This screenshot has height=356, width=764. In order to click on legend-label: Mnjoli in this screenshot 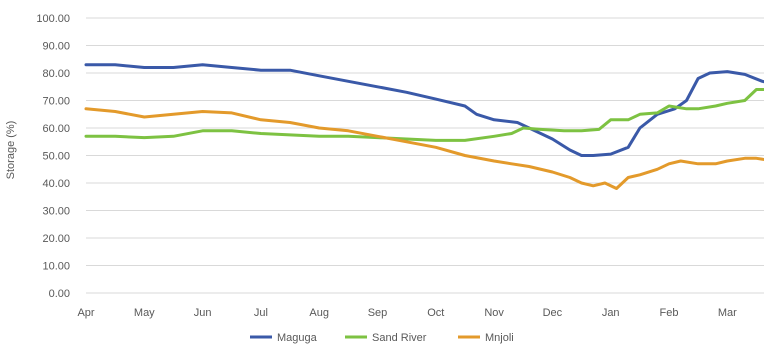, I will do `click(499, 338)`.